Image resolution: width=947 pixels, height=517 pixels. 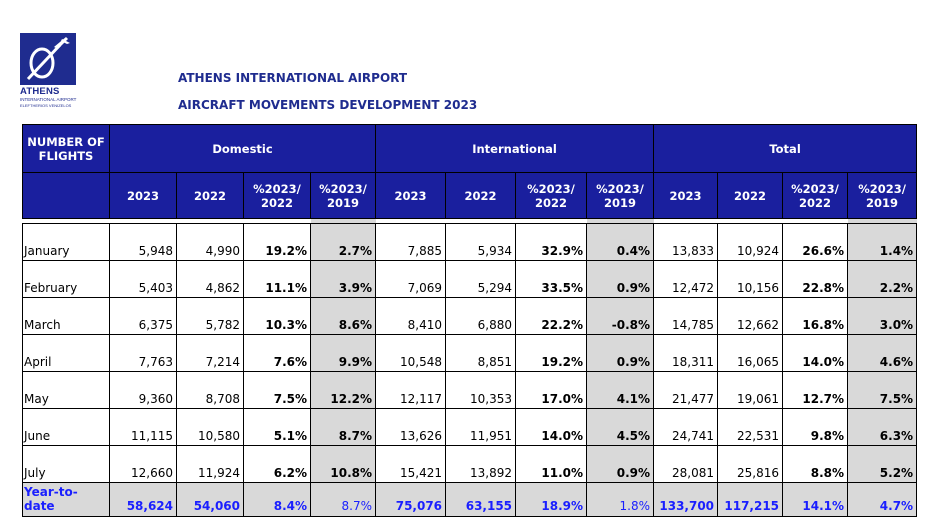 I want to click on domestic-cell-0: 11,115, so click(x=143, y=427).